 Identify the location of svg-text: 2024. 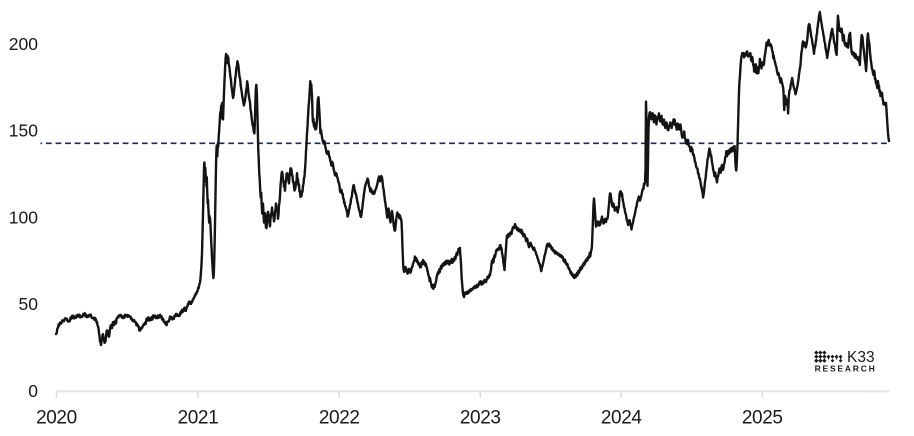
(622, 418).